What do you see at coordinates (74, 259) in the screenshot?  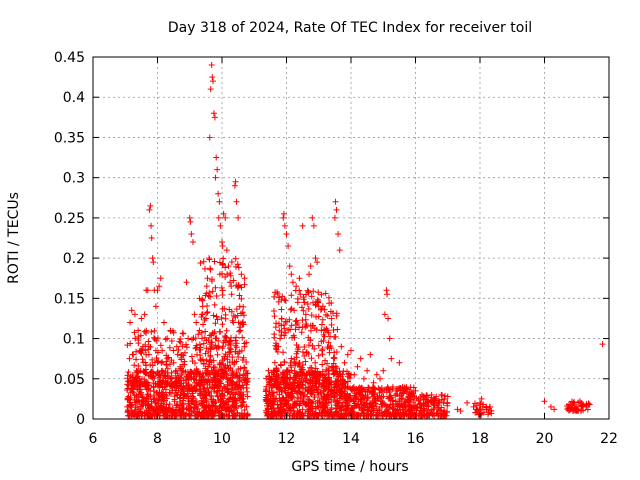 I see `y-tick-label: 0.2` at bounding box center [74, 259].